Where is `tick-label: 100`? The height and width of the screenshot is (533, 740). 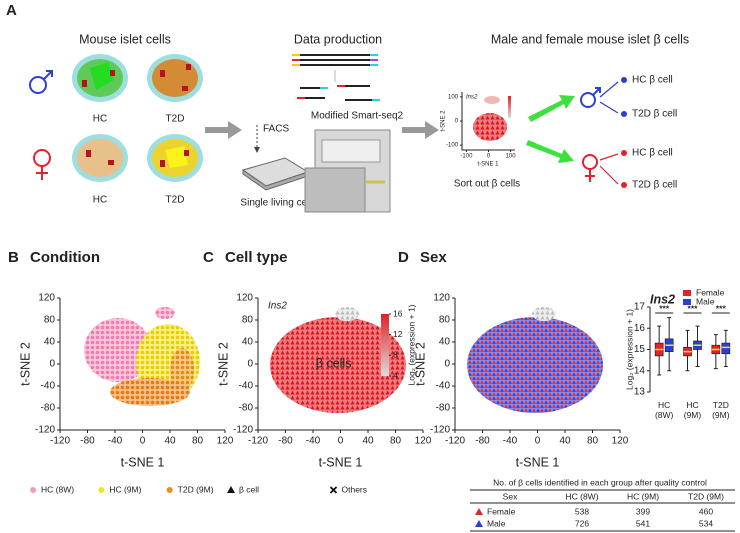
tick-label: 100 is located at coordinates (511, 157).